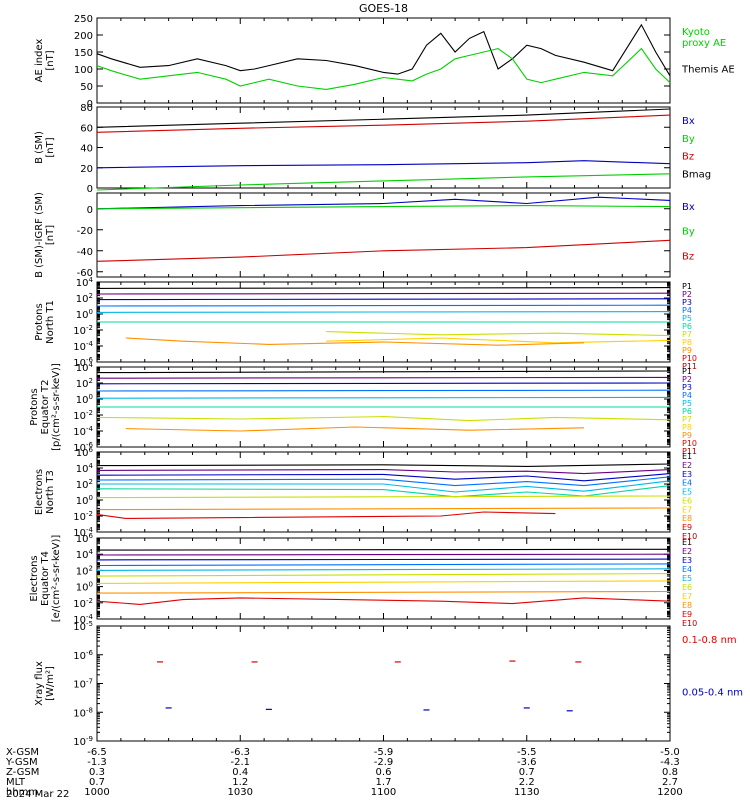 The height and width of the screenshot is (800, 750). I want to click on series-line-bx, so click(383, 203).